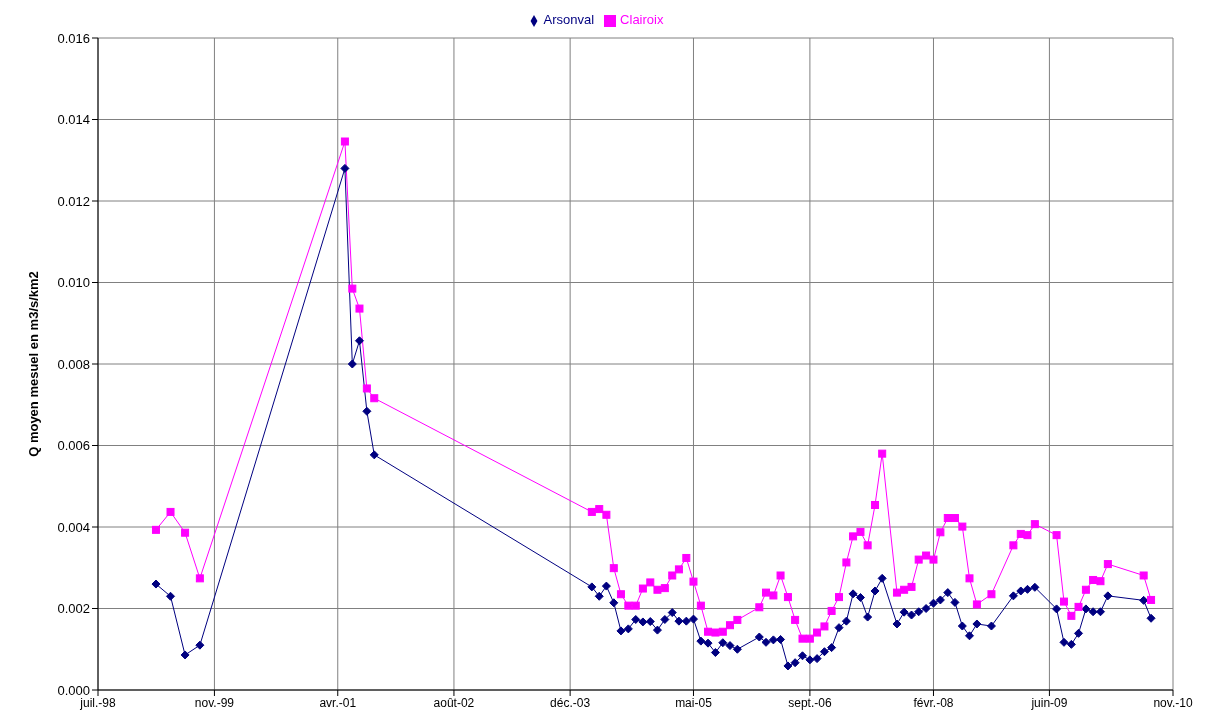 This screenshot has height=726, width=1211. I want to click on y-tick-label: 0.014, so click(73, 120).